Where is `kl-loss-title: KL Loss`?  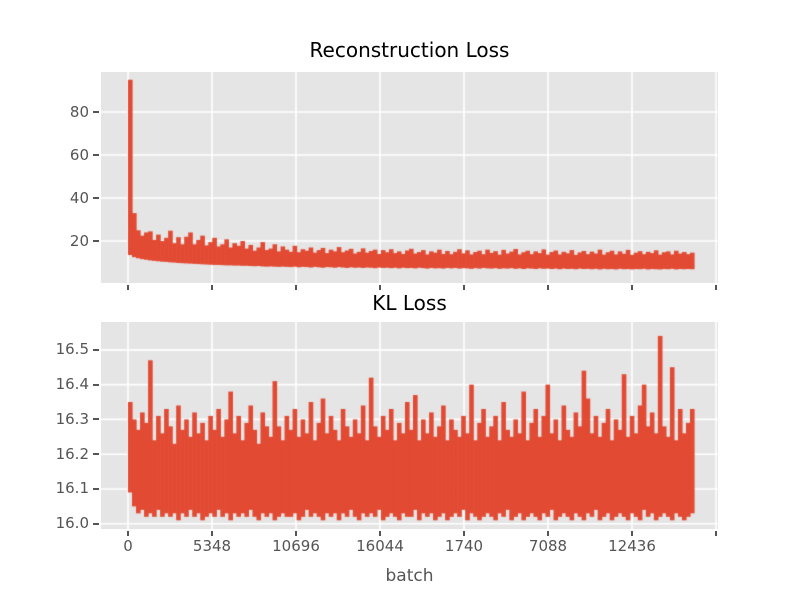 kl-loss-title: KL Loss is located at coordinates (409, 303).